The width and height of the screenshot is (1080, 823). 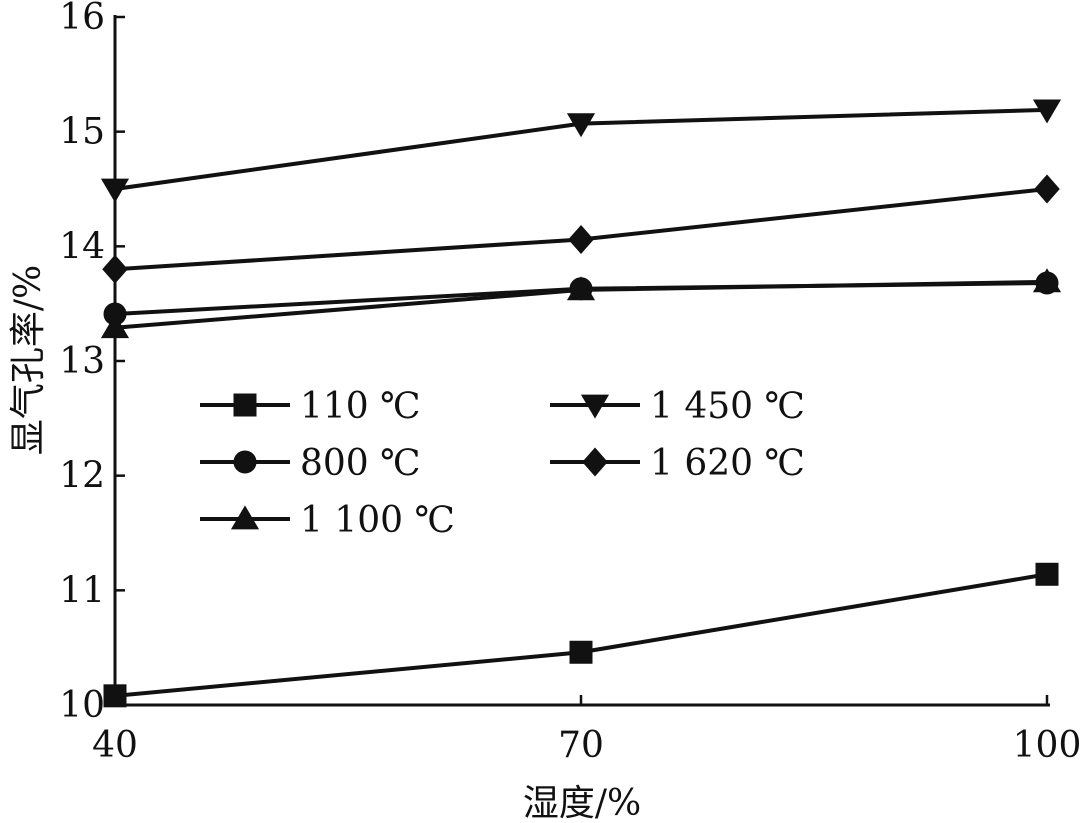 What do you see at coordinates (82, 476) in the screenshot?
I see `y-tick-label: 12` at bounding box center [82, 476].